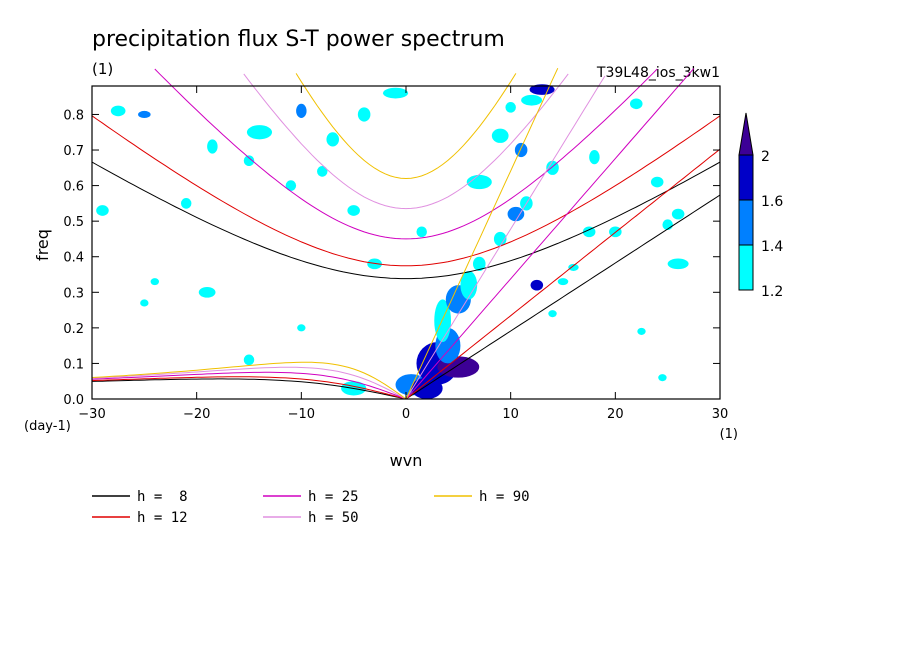 The width and height of the screenshot is (904, 654). I want to click on x-unit-label: (1), so click(729, 434).